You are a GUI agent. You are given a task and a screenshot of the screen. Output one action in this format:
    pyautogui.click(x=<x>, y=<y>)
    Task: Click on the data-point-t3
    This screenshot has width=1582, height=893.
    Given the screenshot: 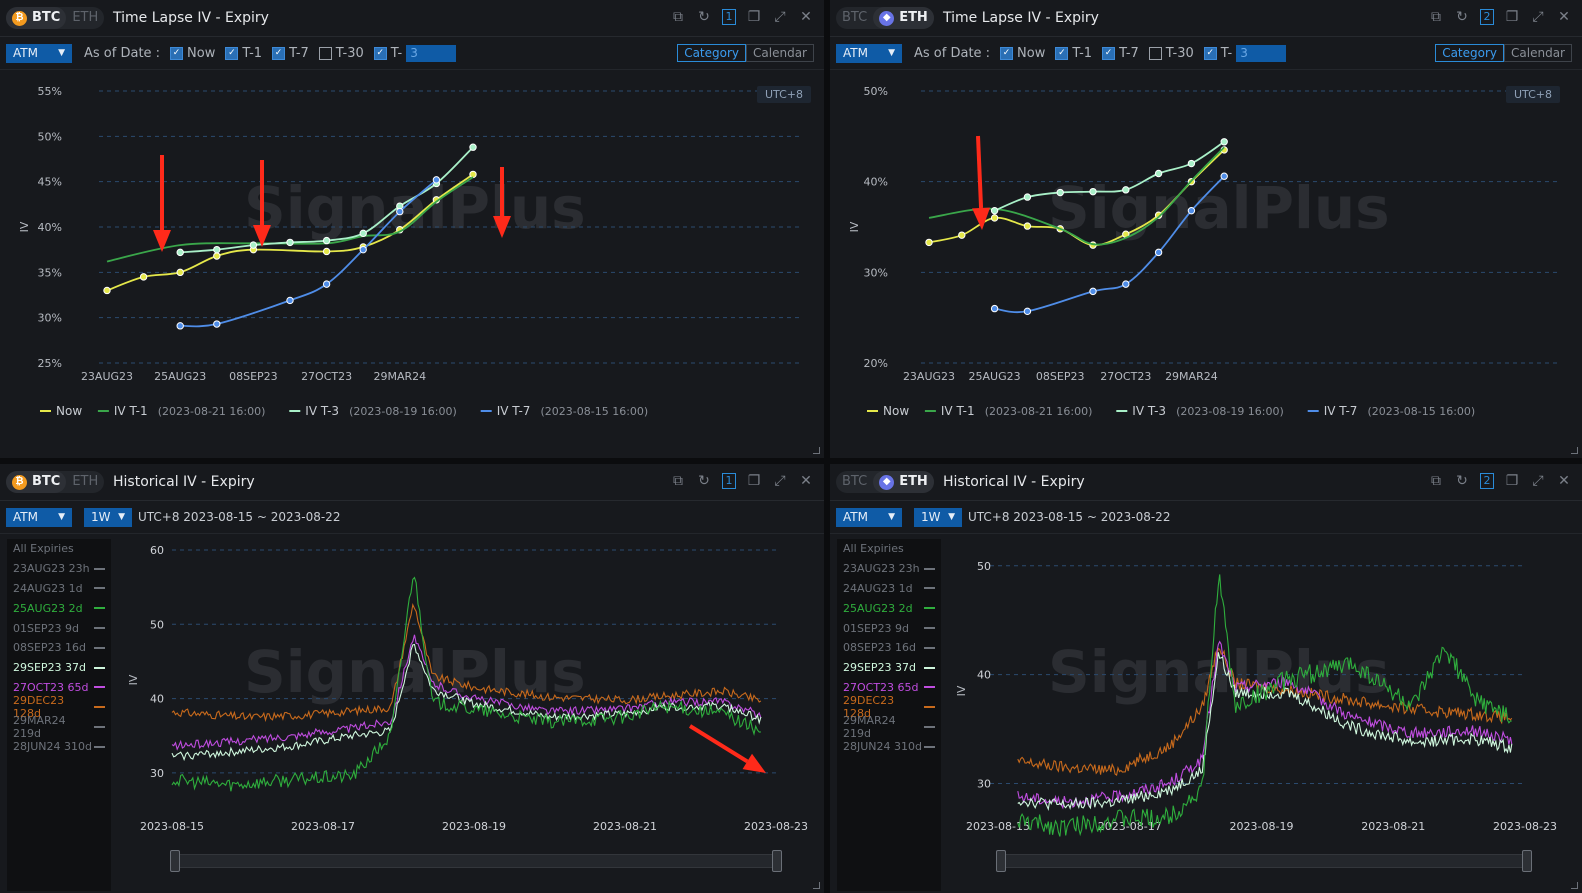 What is the action you would take?
    pyautogui.click(x=290, y=242)
    